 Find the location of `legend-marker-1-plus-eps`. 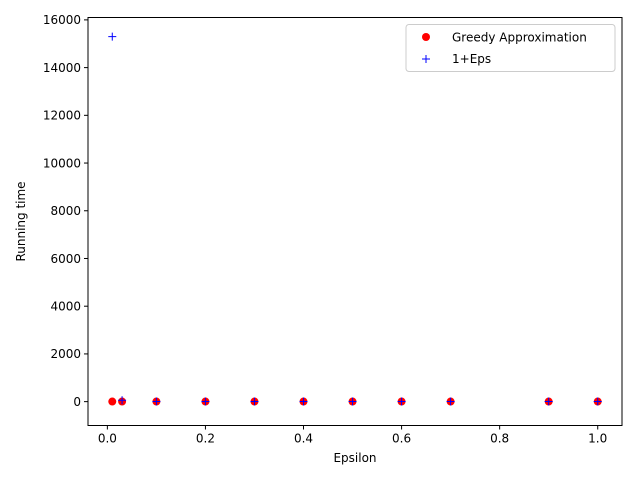

legend-marker-1-plus-eps is located at coordinates (426, 59).